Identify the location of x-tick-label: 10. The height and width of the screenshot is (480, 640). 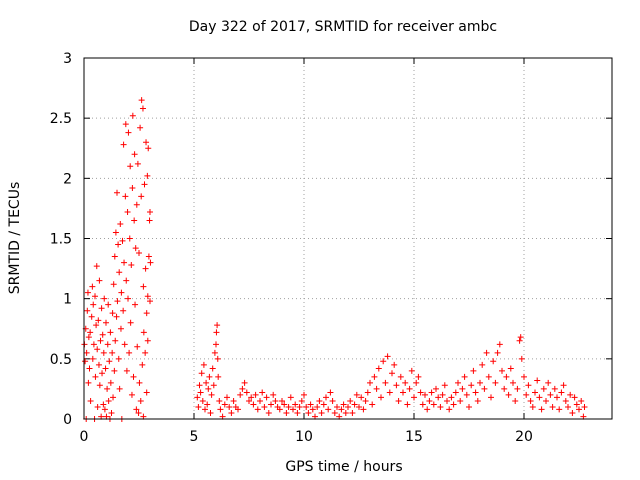
(304, 437).